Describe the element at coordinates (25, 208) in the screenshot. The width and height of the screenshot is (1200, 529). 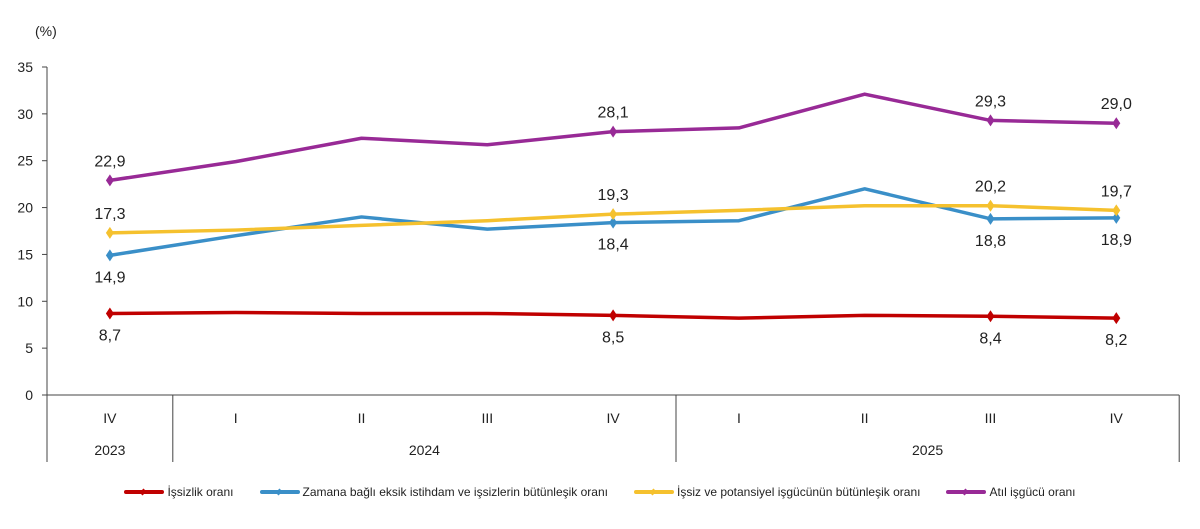
I see `y-tick-label: 20` at that location.